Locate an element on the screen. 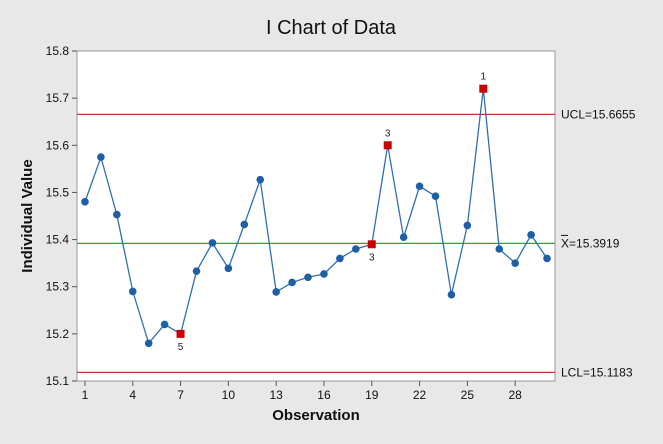 This screenshot has width=663, height=444. center-value: =15.3919 is located at coordinates (594, 243).